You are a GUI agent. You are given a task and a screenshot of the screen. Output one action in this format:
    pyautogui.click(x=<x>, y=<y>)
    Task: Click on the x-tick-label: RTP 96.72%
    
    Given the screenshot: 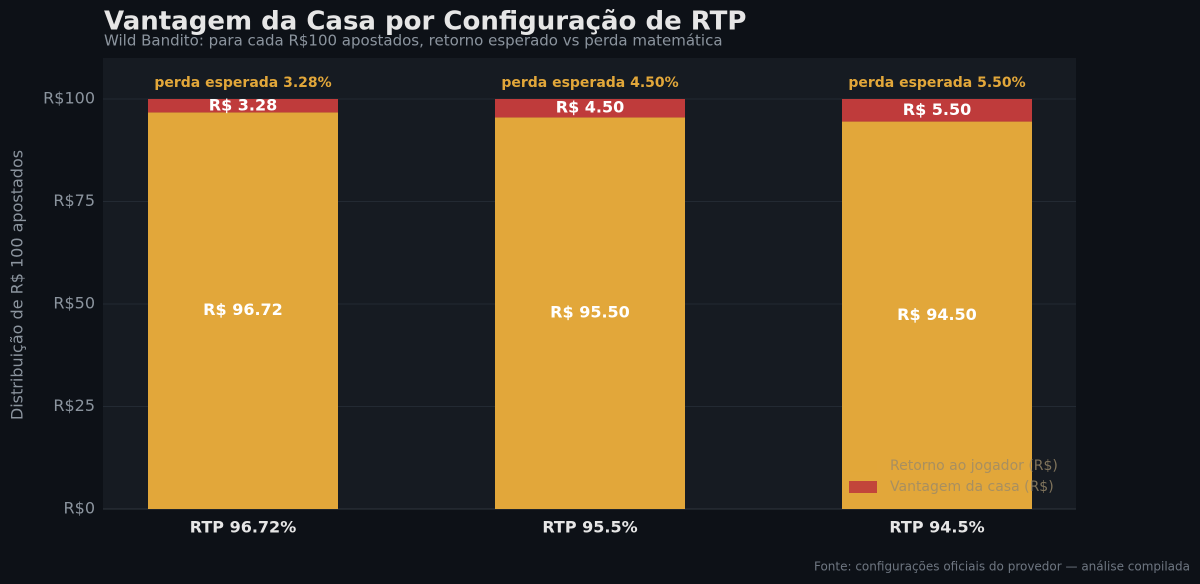 What is the action you would take?
    pyautogui.click(x=243, y=527)
    